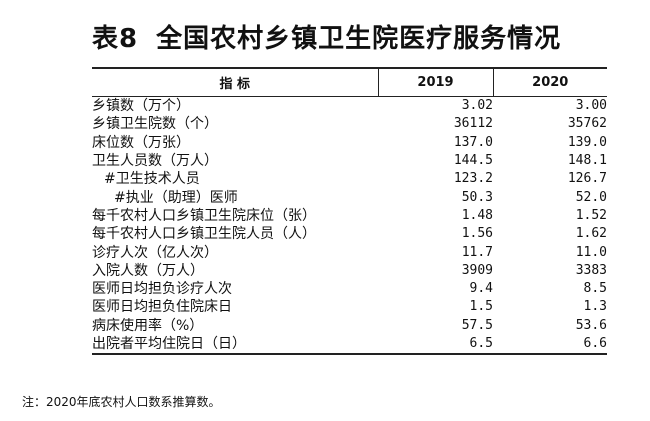  What do you see at coordinates (550, 82) in the screenshot?
I see `header-2020: 2020` at bounding box center [550, 82].